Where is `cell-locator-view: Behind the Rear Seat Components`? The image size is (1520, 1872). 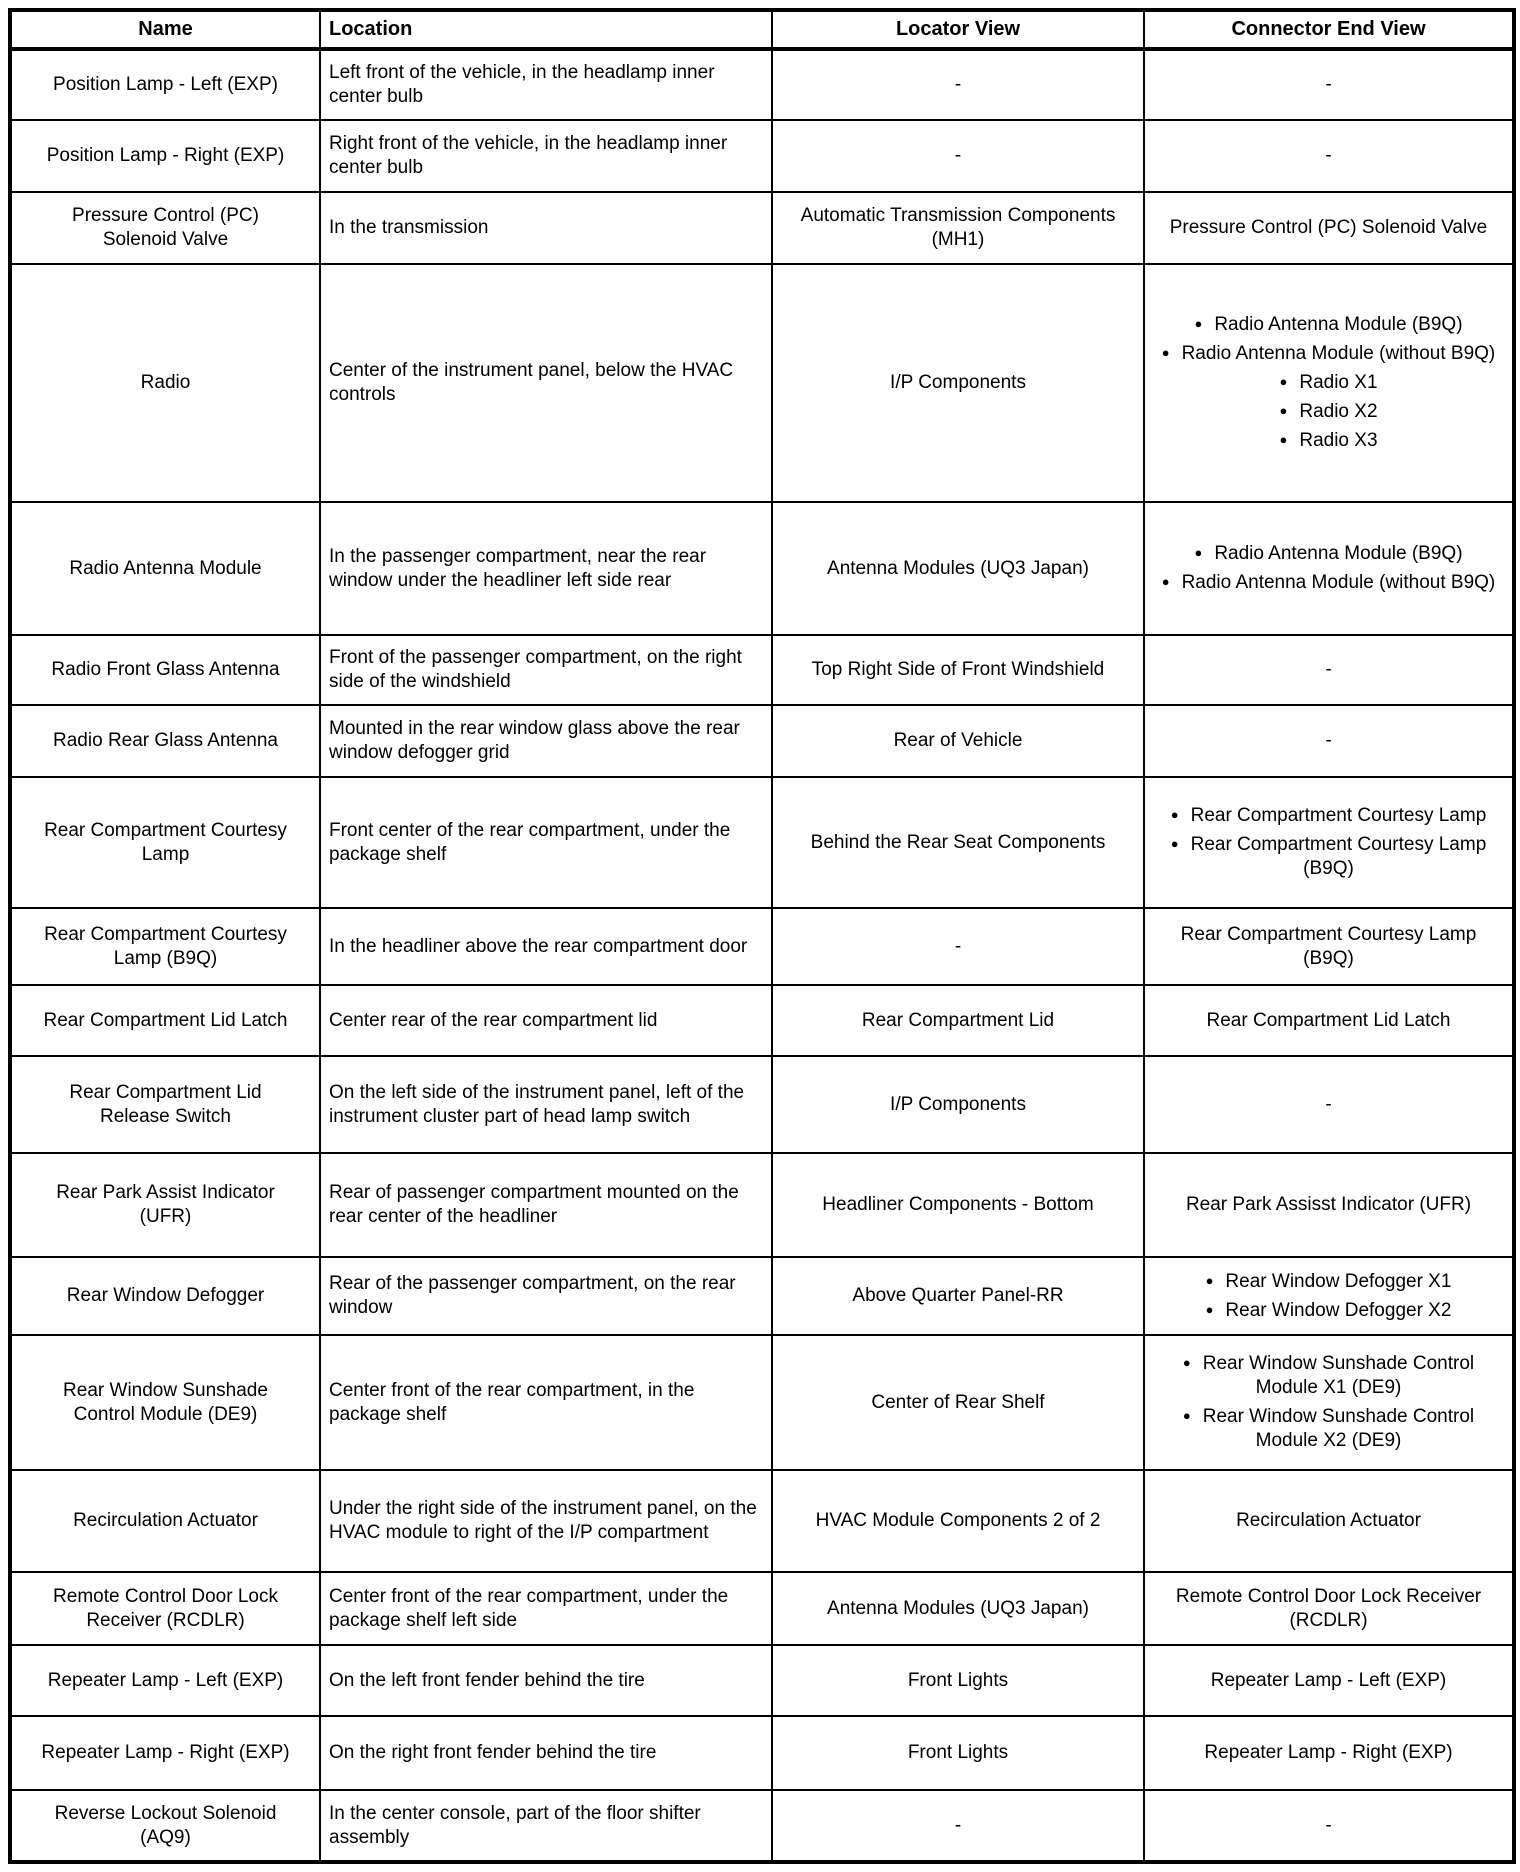 cell-locator-view: Behind the Rear Seat Components is located at coordinates (958, 842).